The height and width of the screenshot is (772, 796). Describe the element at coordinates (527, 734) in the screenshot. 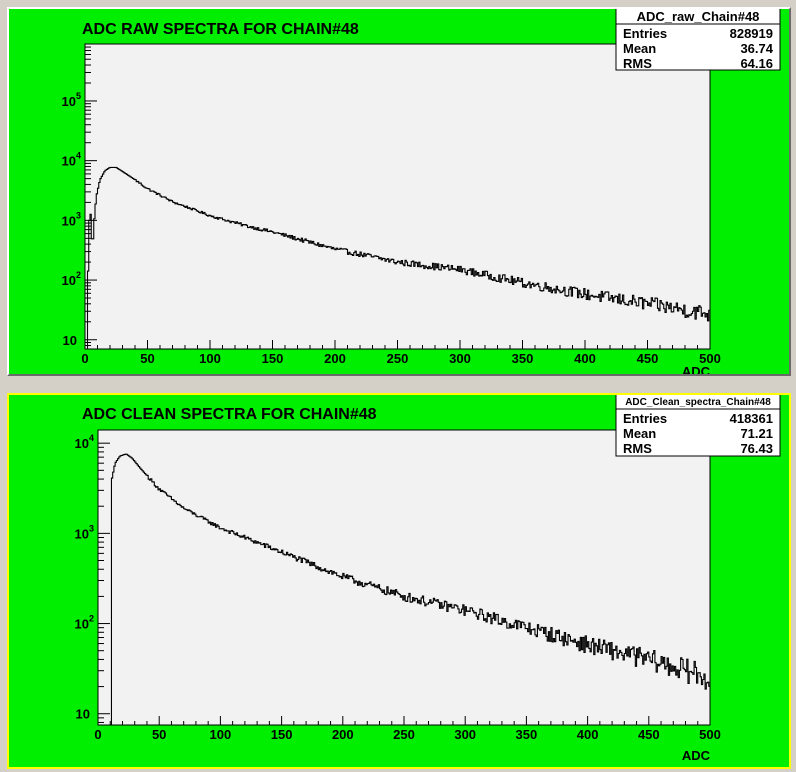

I see `clean-x-tick-label: 350` at that location.